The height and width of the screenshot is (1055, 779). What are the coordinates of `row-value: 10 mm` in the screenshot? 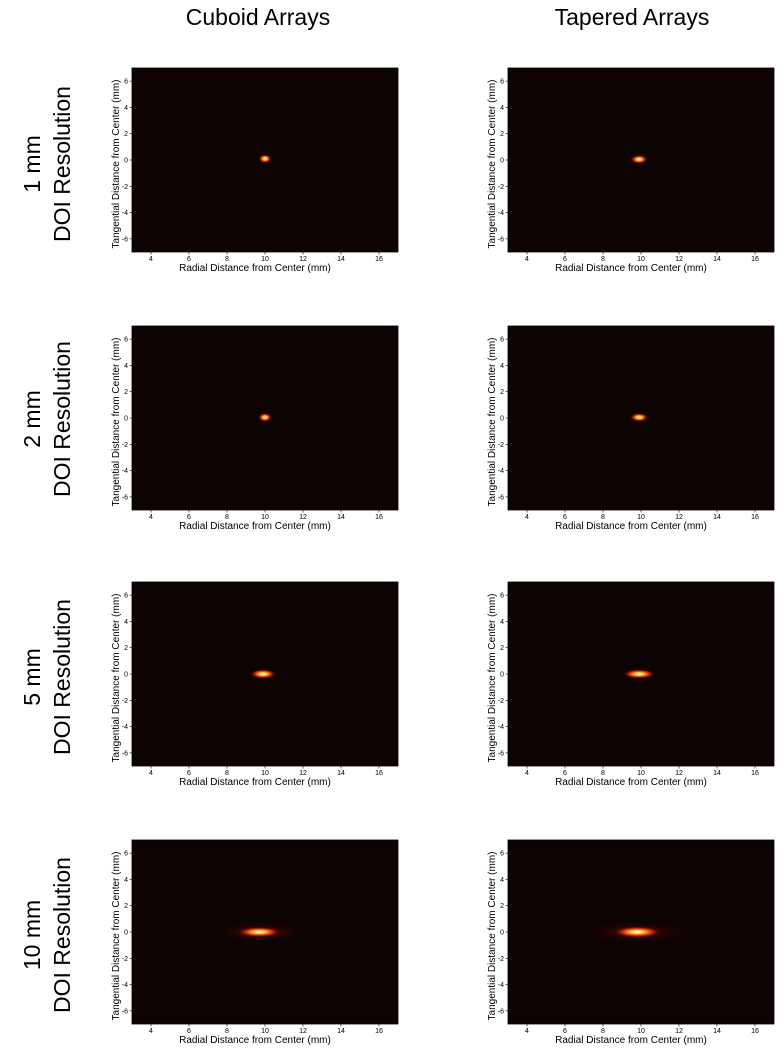 It's located at (32, 935).